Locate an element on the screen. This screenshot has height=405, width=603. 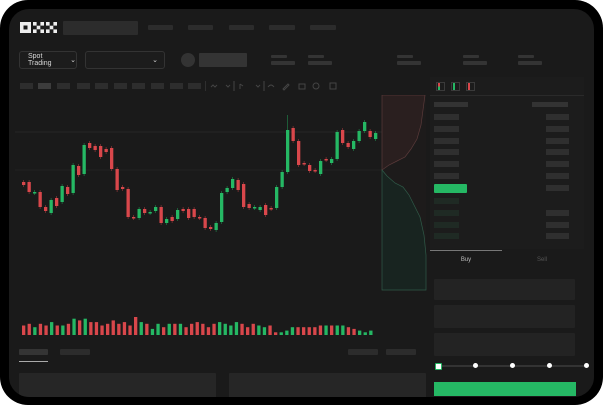
amount-input is located at coordinates (504, 316).